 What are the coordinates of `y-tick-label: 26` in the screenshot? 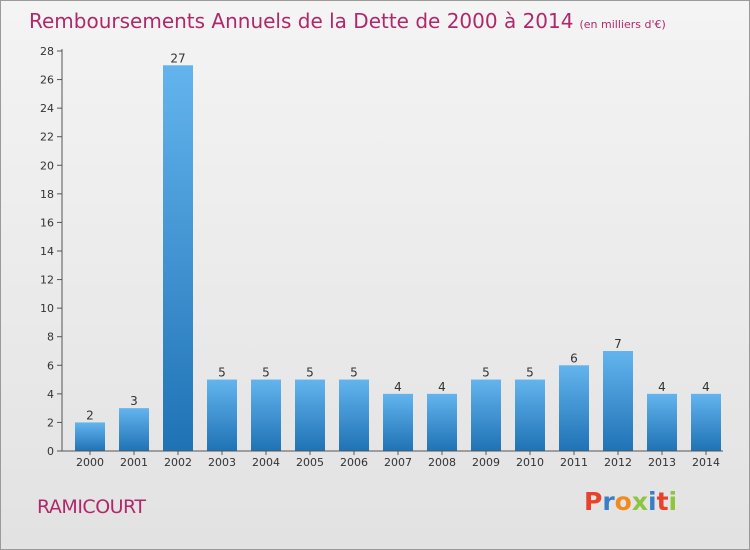 It's located at (47, 80).